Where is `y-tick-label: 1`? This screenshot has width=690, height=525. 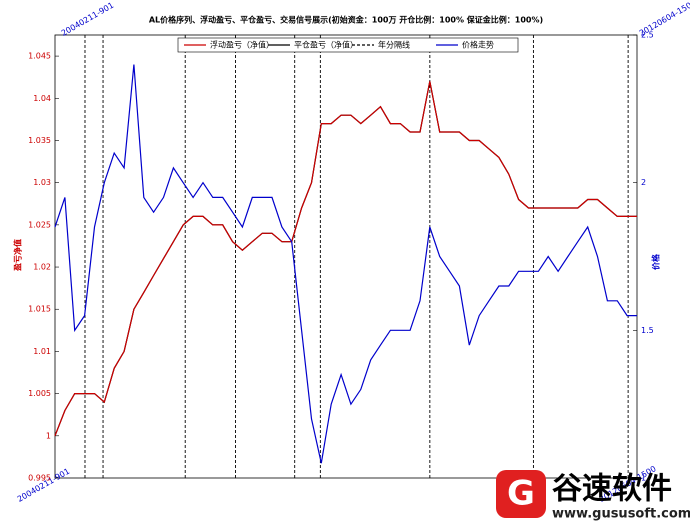
y-tick-label: 1 is located at coordinates (48, 435).